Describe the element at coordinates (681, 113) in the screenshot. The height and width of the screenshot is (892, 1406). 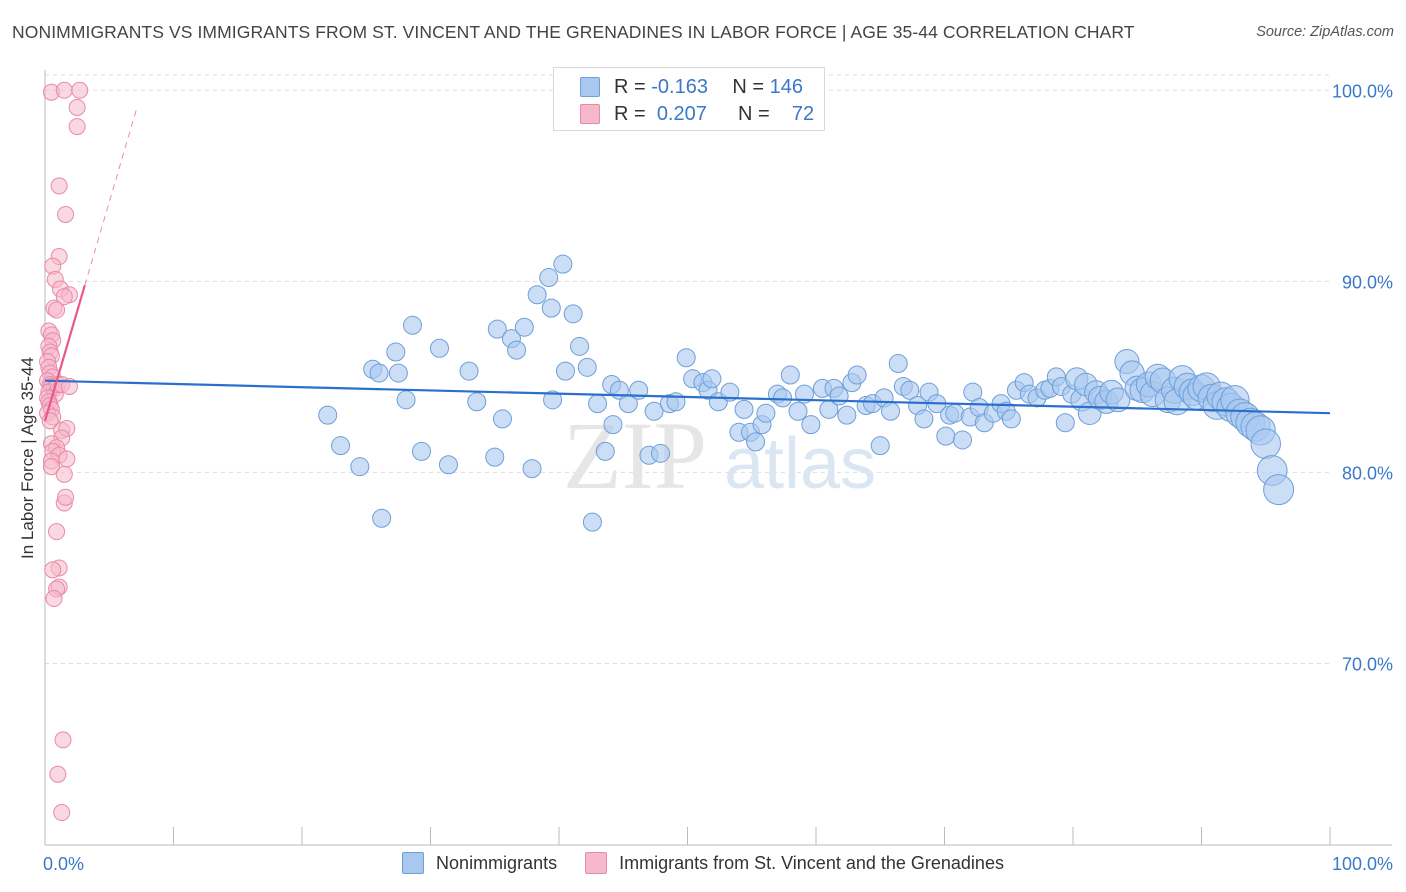
I see `legend-r-value: 0.207` at that location.